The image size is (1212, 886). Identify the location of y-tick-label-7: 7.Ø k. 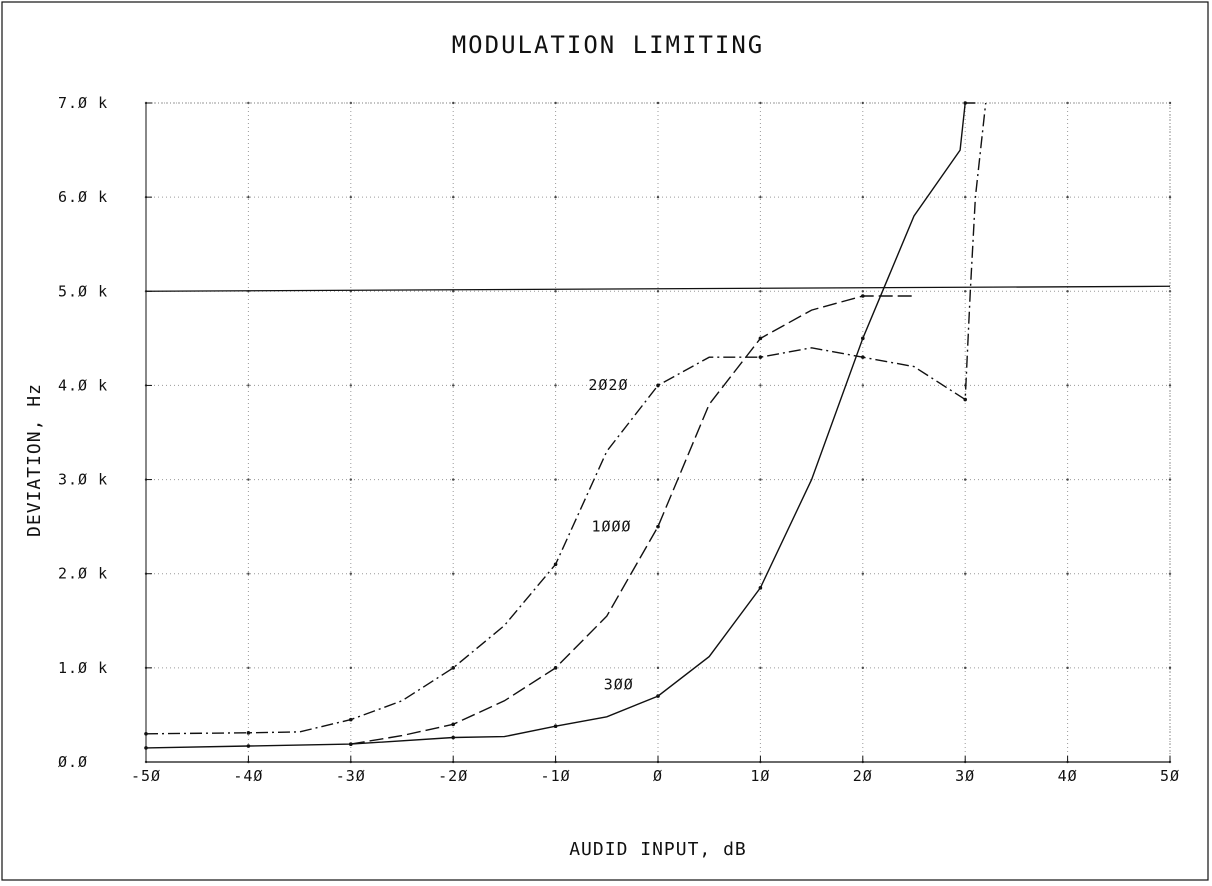
(83, 103).